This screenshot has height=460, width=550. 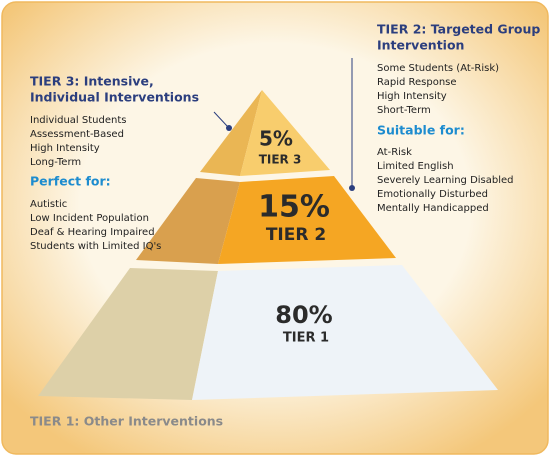 What do you see at coordinates (229, 128) in the screenshot?
I see `tier3-leader-dot` at bounding box center [229, 128].